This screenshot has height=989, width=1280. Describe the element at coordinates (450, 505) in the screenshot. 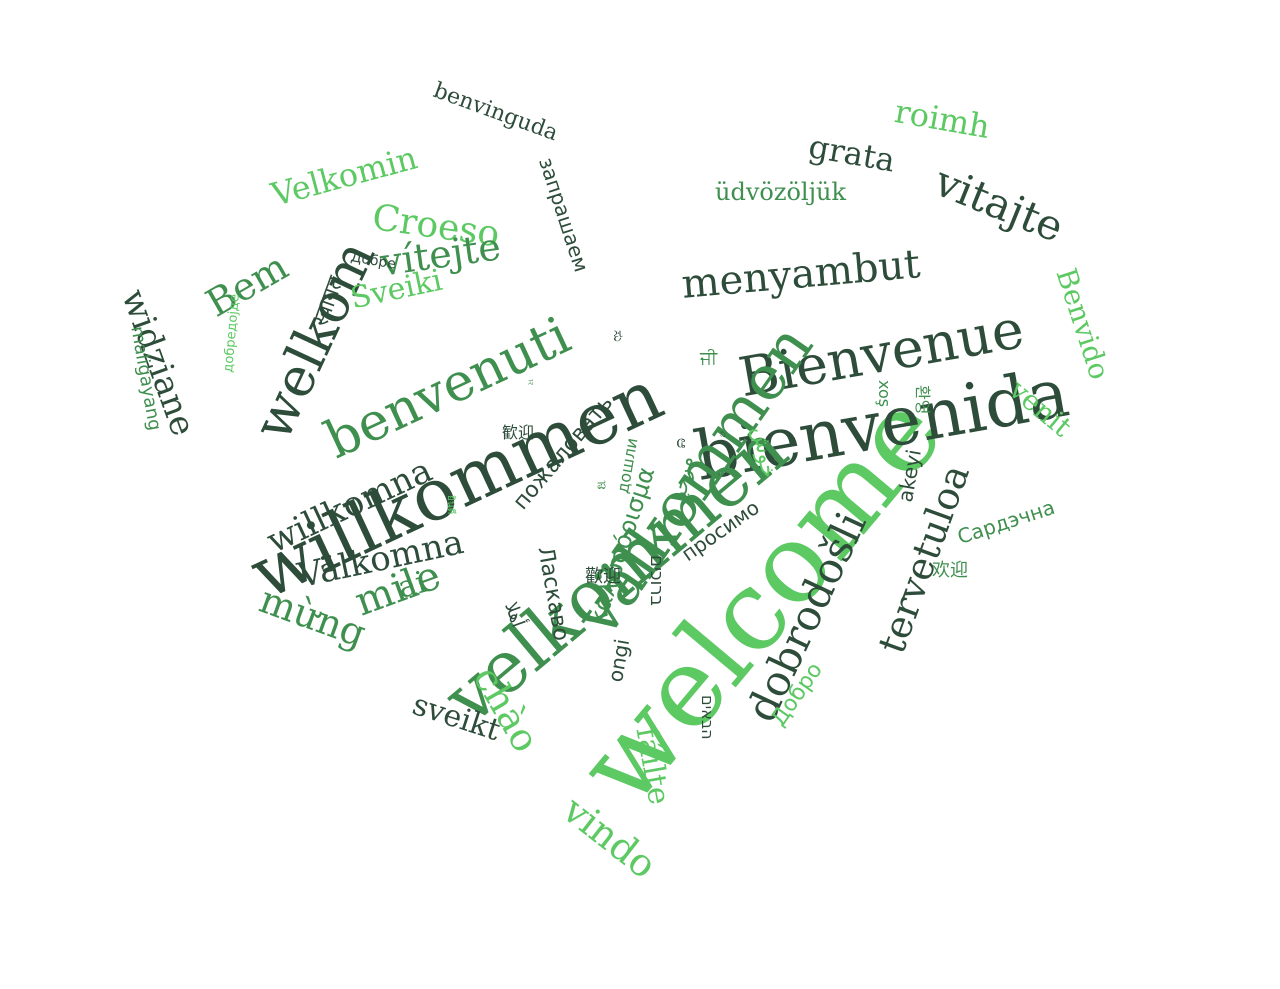

I see `word-yindi: ยินดี` at that location.